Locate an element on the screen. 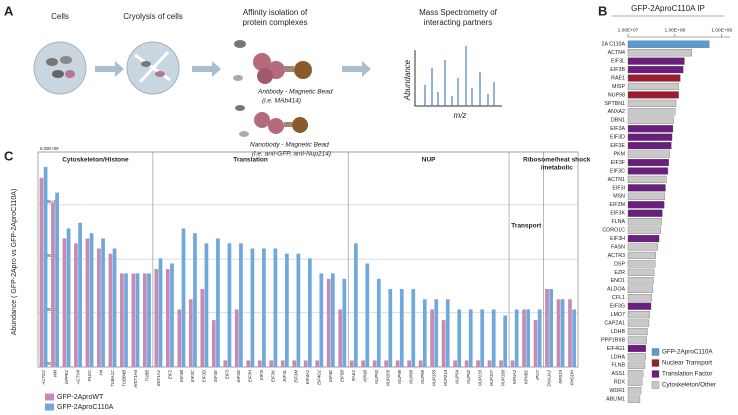 The image size is (738, 415). row-label: EZR is located at coordinates (619, 273).